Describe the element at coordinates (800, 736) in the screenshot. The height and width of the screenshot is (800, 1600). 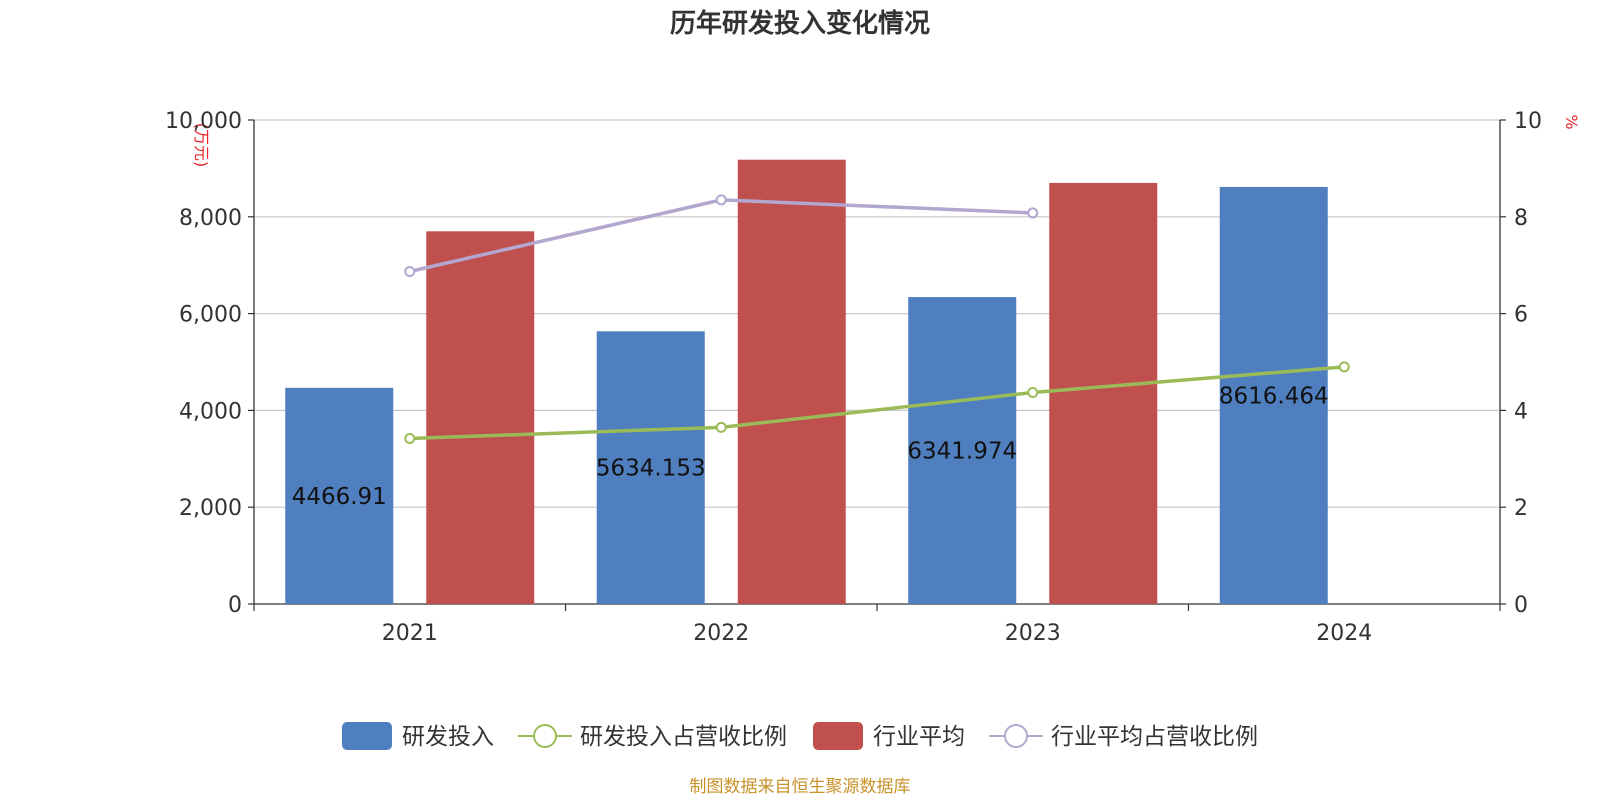
I see `legend: 研发投入 研发投入占营收比例 行业平均 行业平均占营收比例` at that location.